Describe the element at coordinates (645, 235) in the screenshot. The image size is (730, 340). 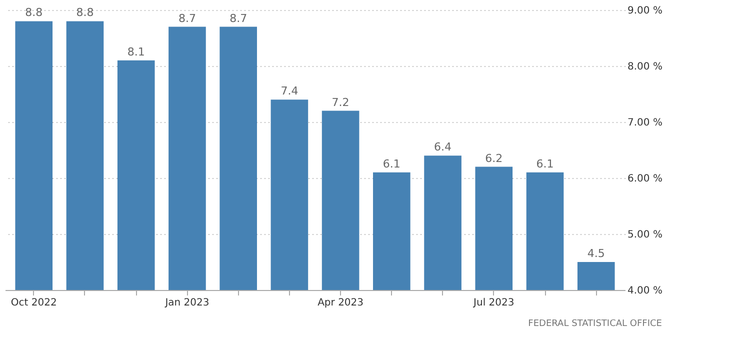
I see `y-tick-label: 5.00 %` at that location.